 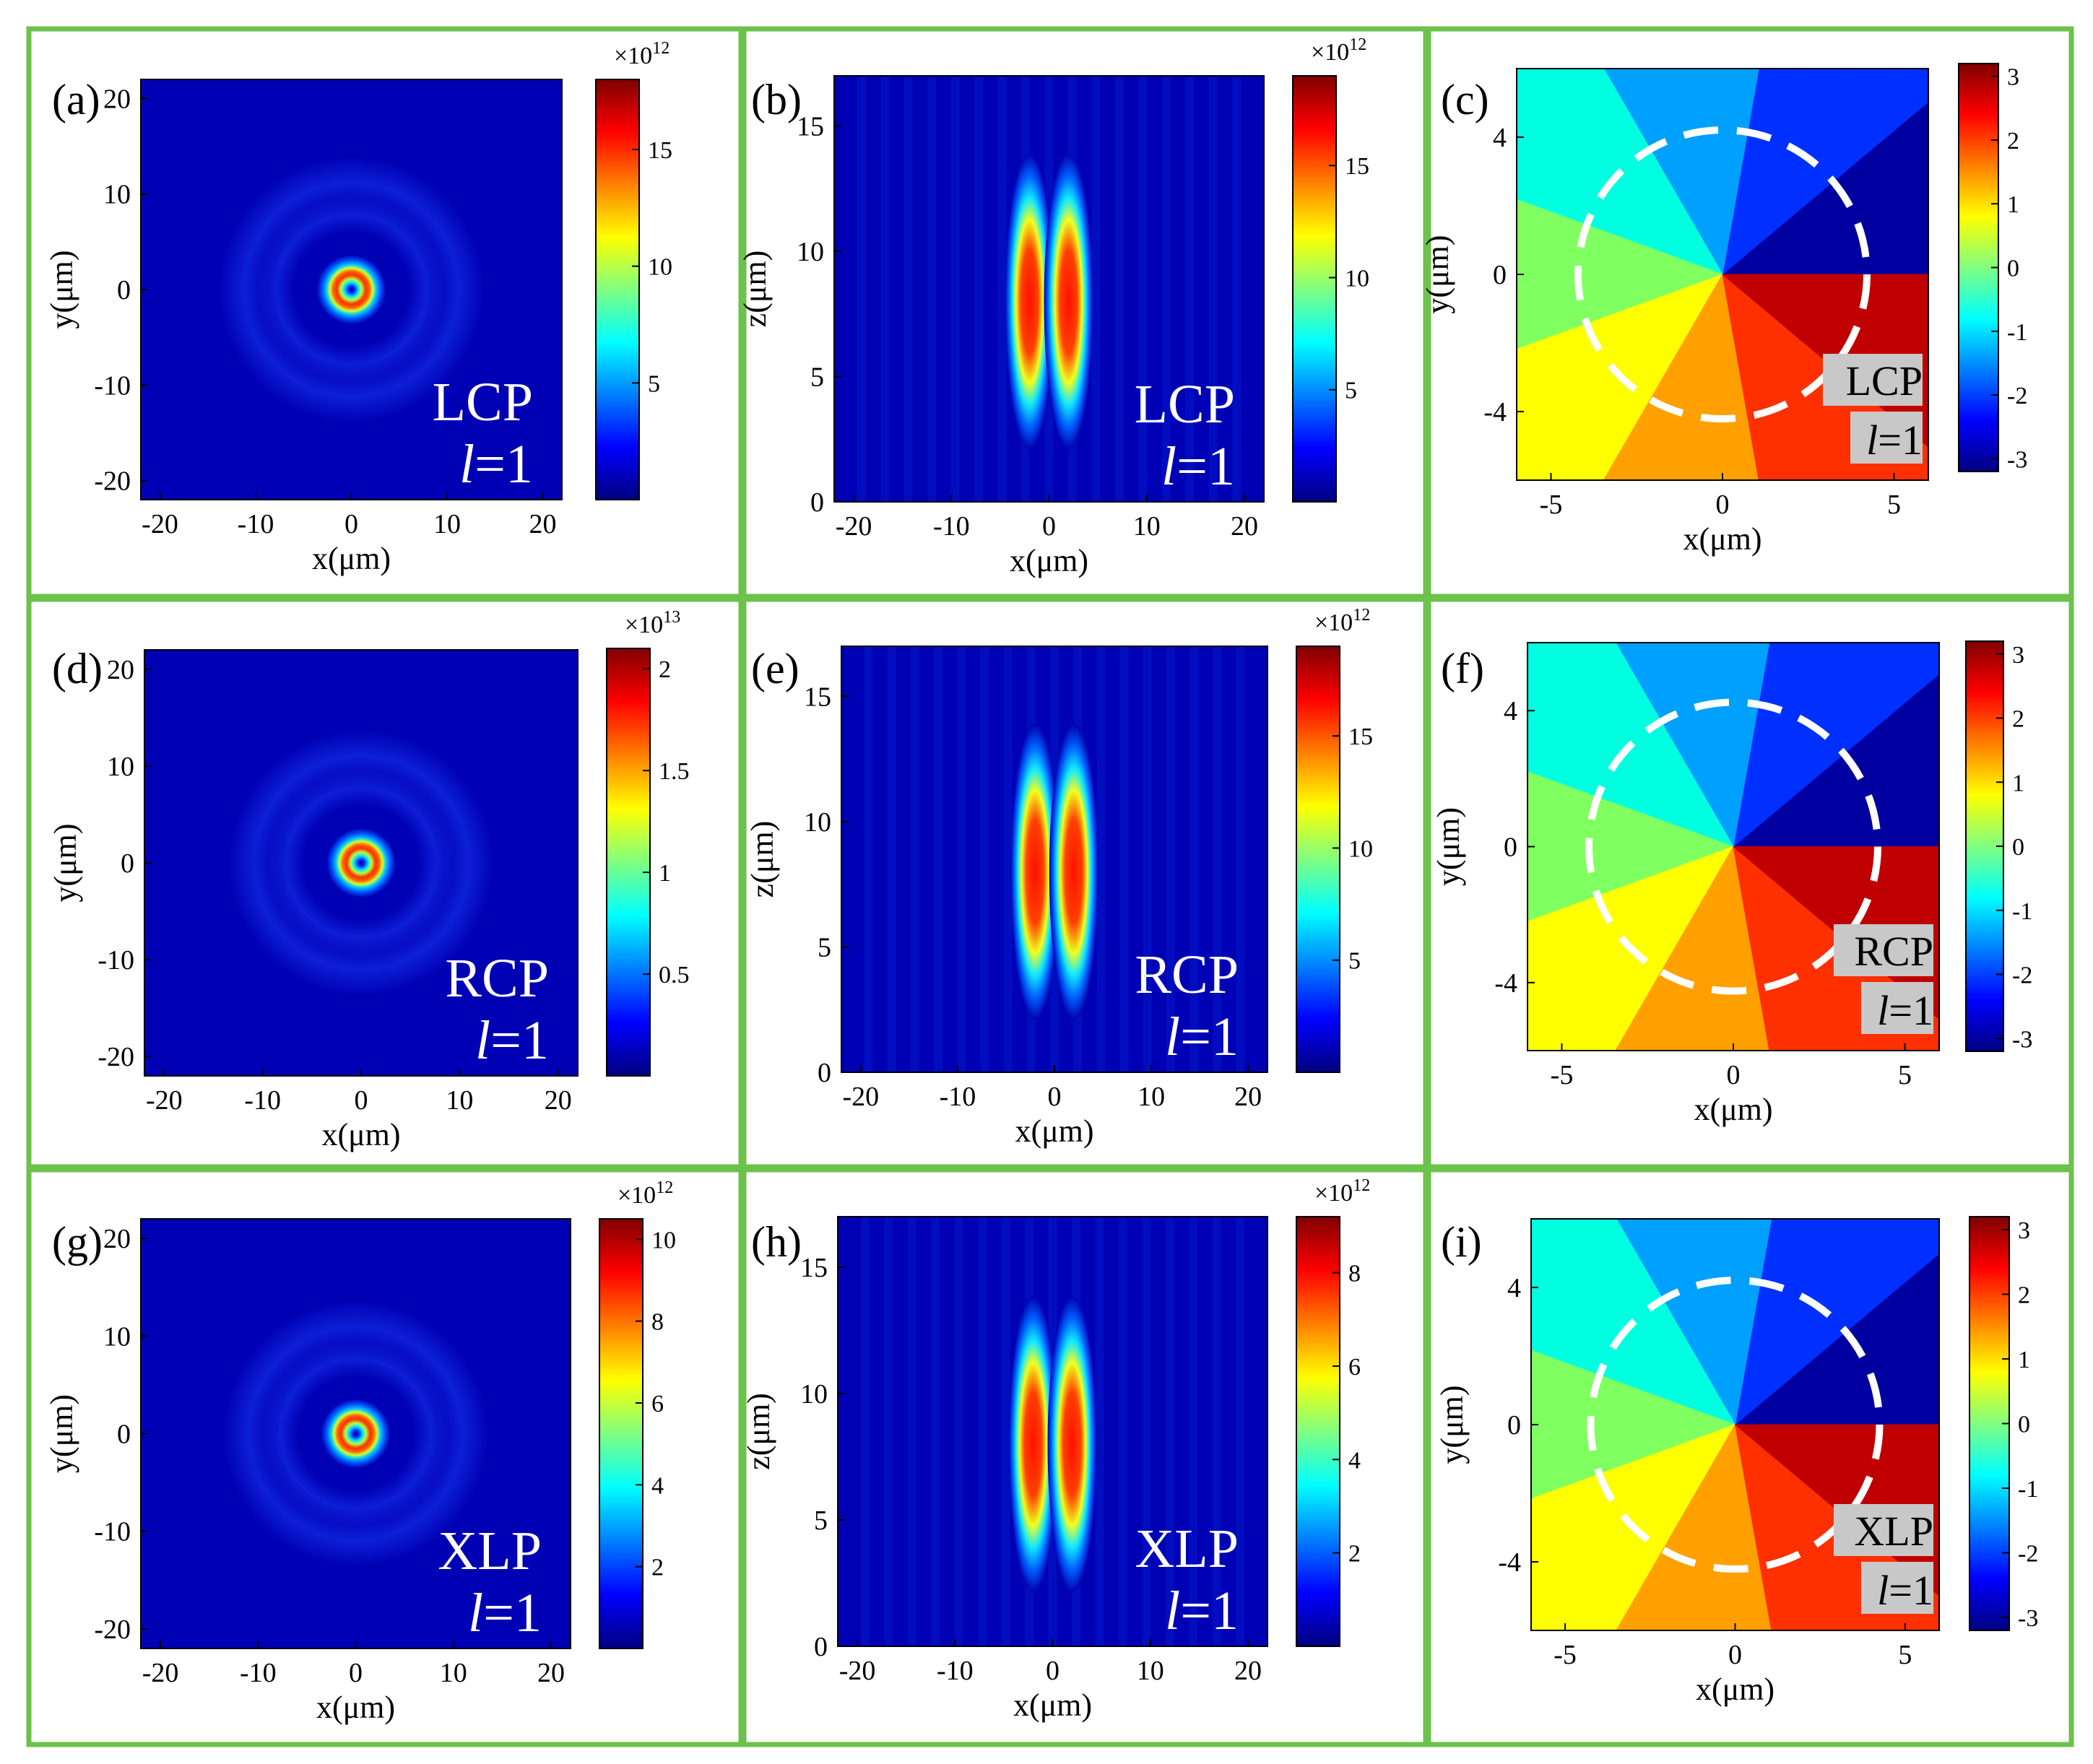 I want to click on colorbar-tick-label: 0.5, so click(x=674, y=975).